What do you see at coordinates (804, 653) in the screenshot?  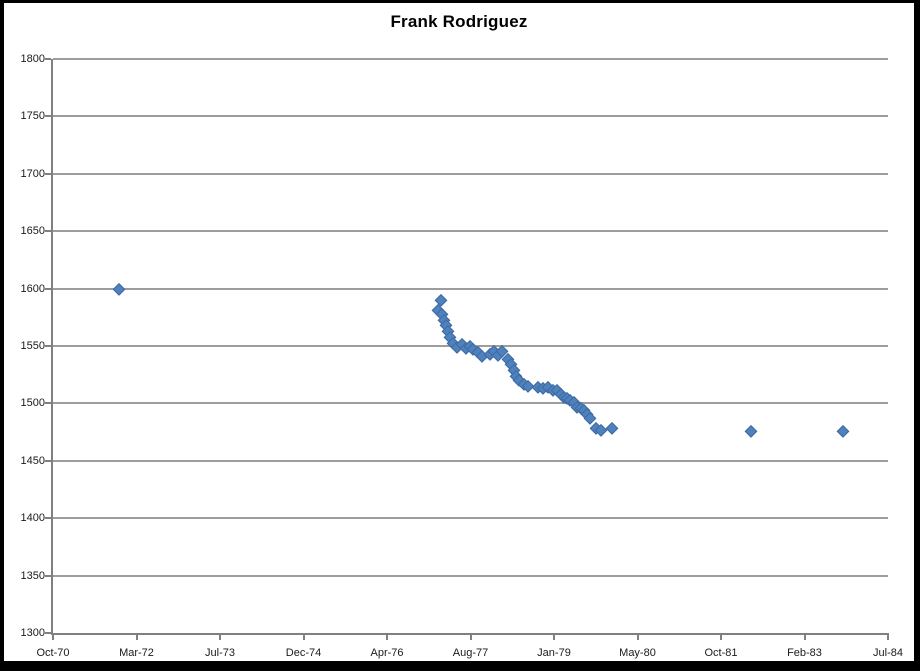 I see `x-tick-label: Feb-83` at bounding box center [804, 653].